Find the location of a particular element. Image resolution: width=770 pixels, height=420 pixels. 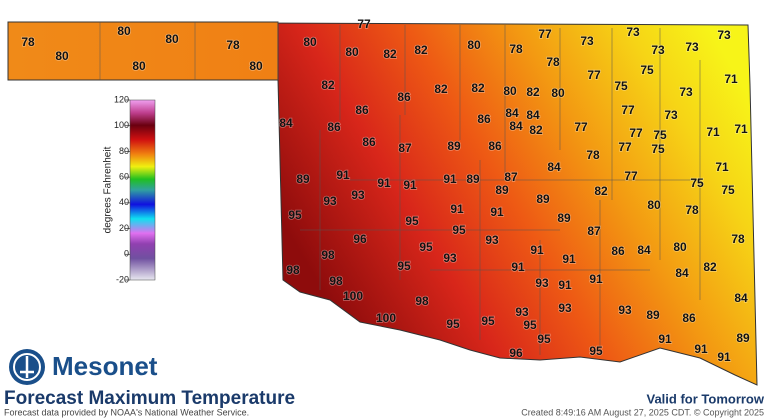

color-bar-tick-label: 0 is located at coordinates (126, 254).